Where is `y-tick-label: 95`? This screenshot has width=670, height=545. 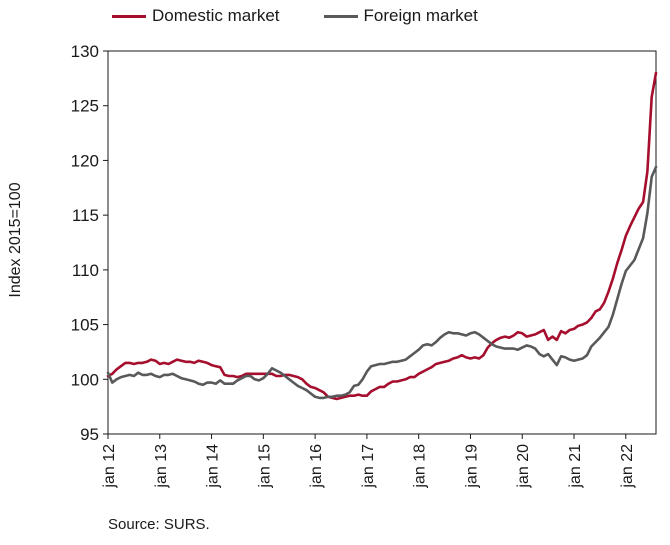
y-tick-label: 95 is located at coordinates (89, 434).